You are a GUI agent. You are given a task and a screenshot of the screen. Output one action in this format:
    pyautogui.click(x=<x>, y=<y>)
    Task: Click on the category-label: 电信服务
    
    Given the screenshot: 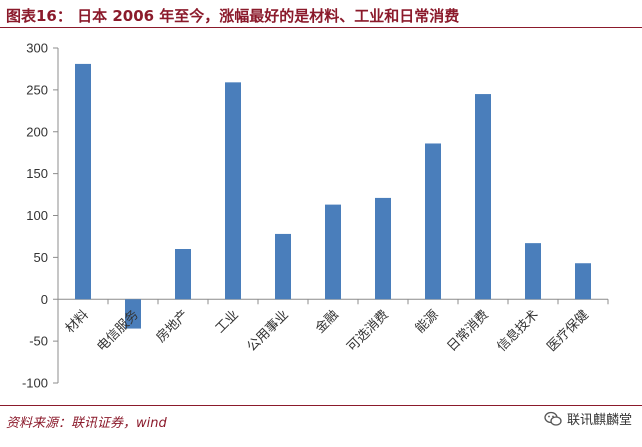 What is the action you would take?
    pyautogui.click(x=118, y=331)
    